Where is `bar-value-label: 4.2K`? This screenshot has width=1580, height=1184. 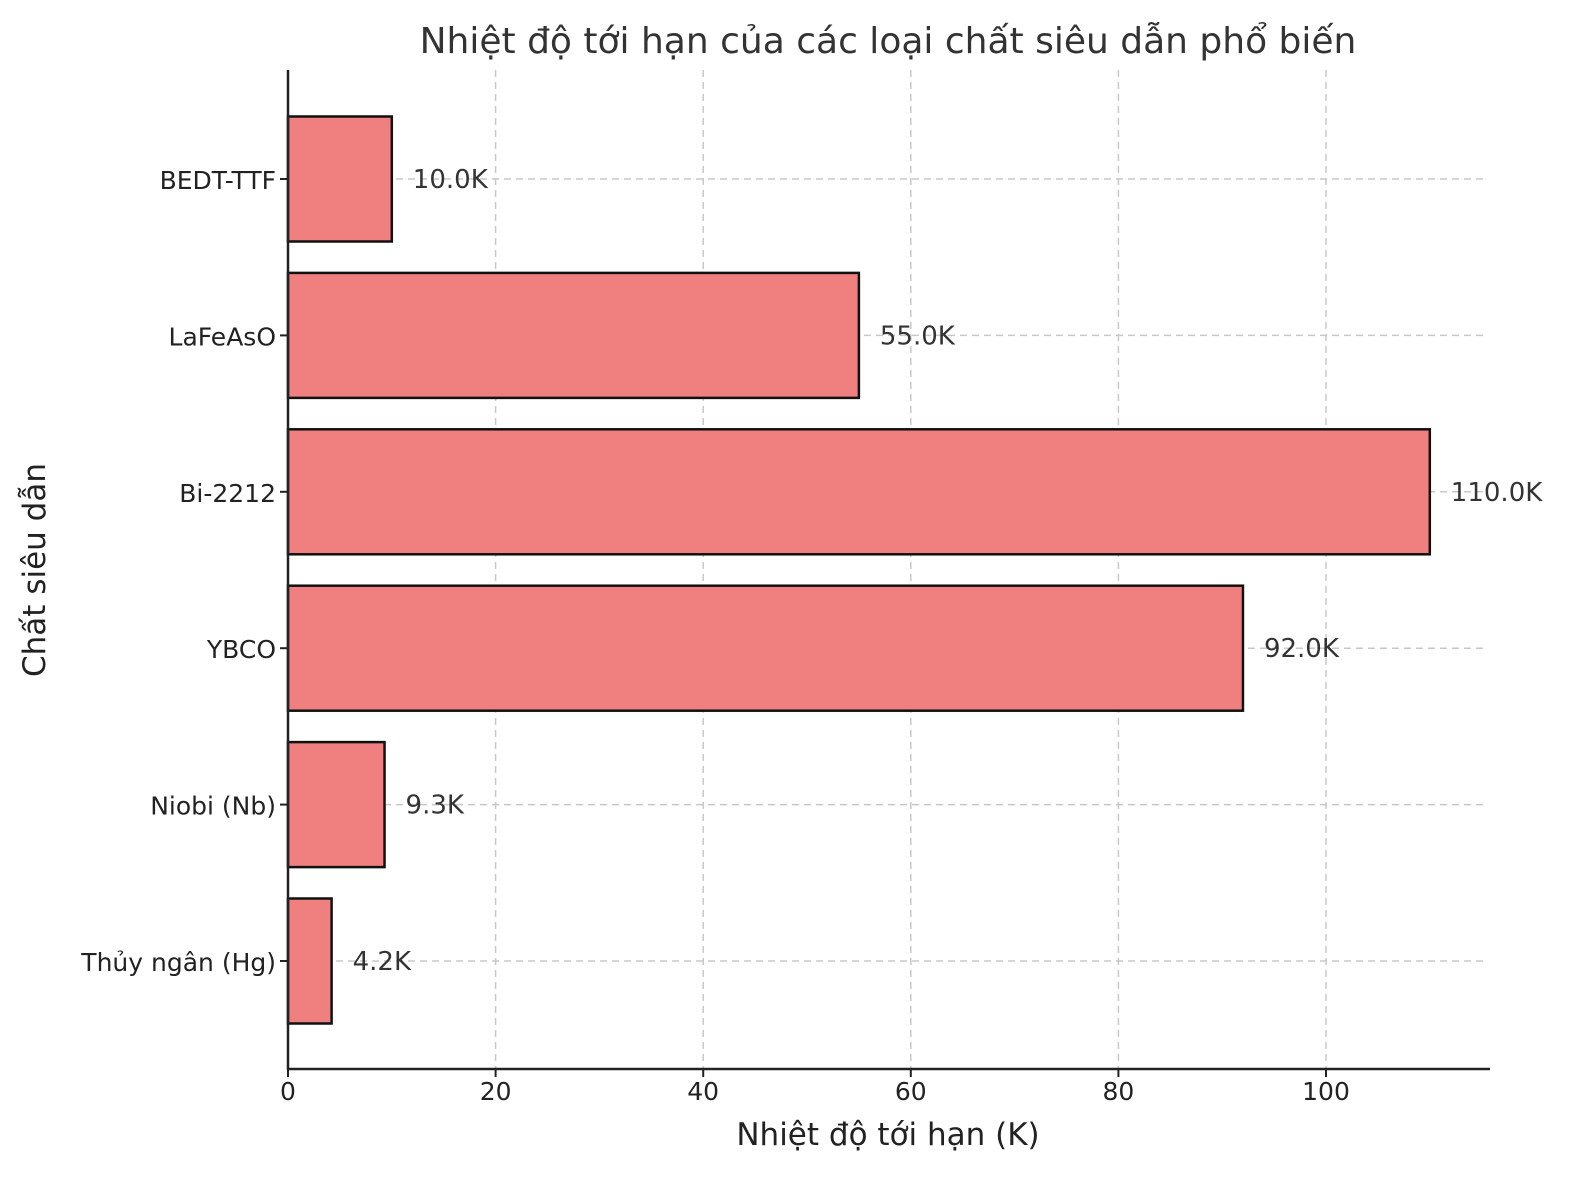
bar-value-label: 4.2K is located at coordinates (382, 962).